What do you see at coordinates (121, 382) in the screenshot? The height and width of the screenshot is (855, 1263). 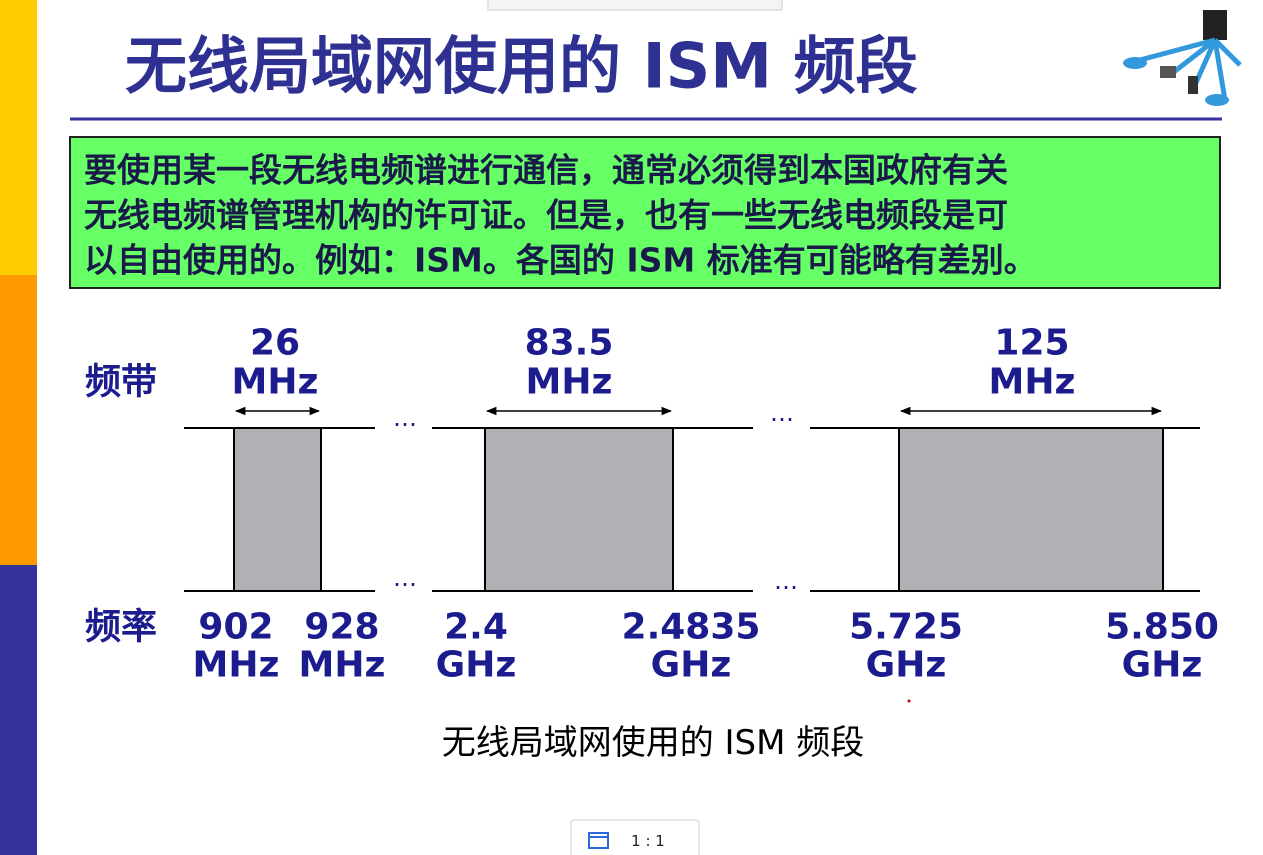 I see `band-label: 频带` at bounding box center [121, 382].